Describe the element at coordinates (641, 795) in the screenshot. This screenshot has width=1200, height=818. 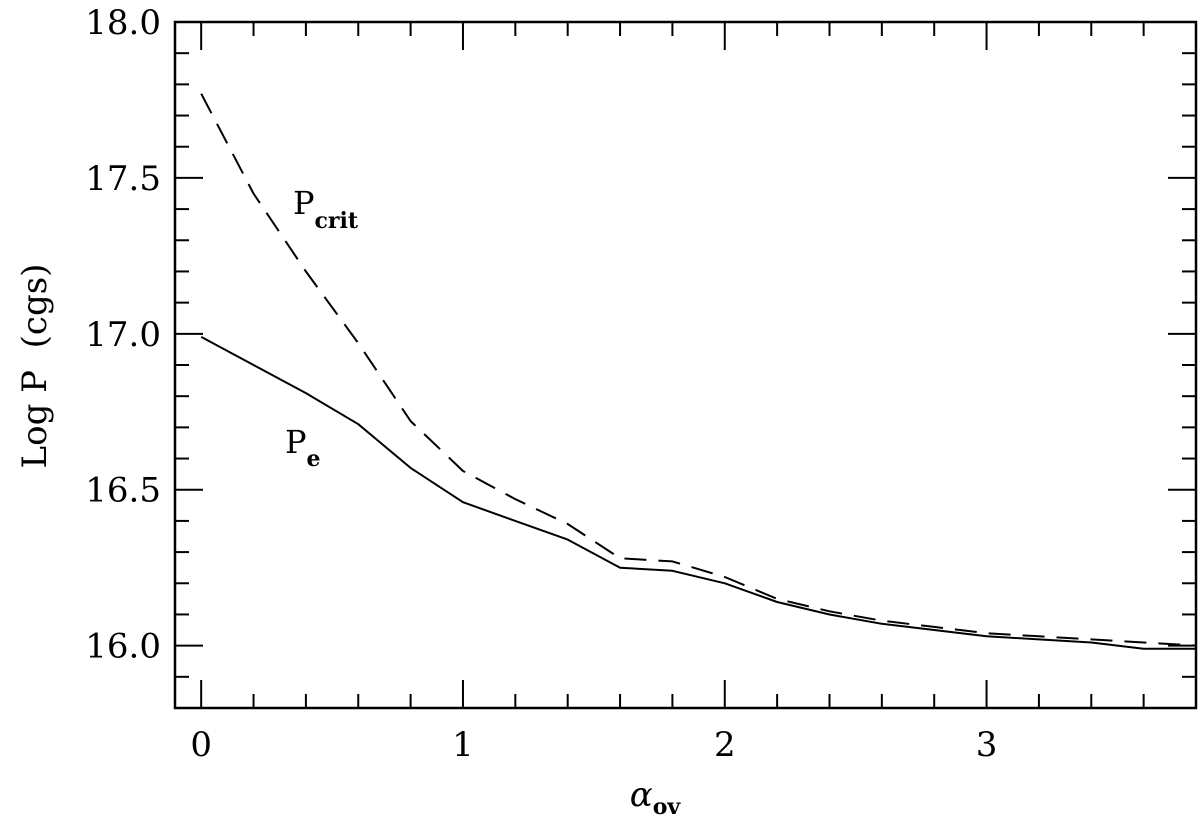
I see `x-axis-title-main: α` at that location.